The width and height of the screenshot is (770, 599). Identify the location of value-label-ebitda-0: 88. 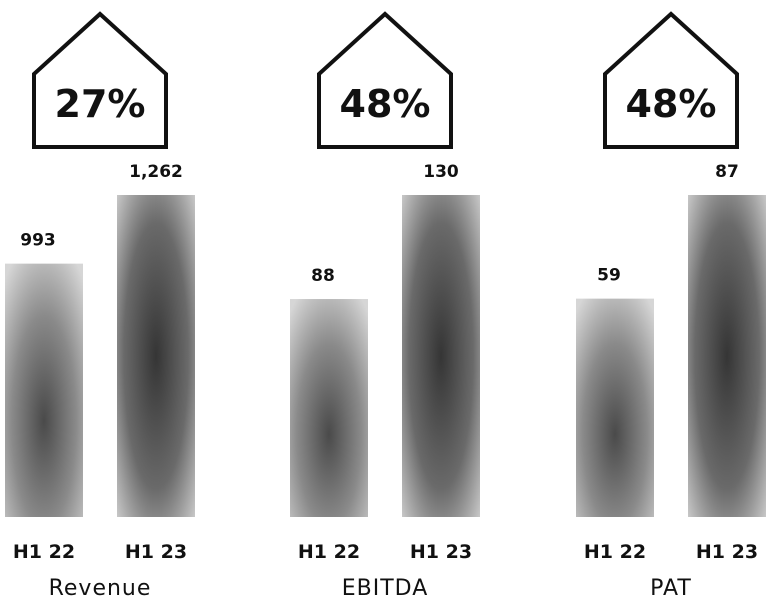
(323, 276).